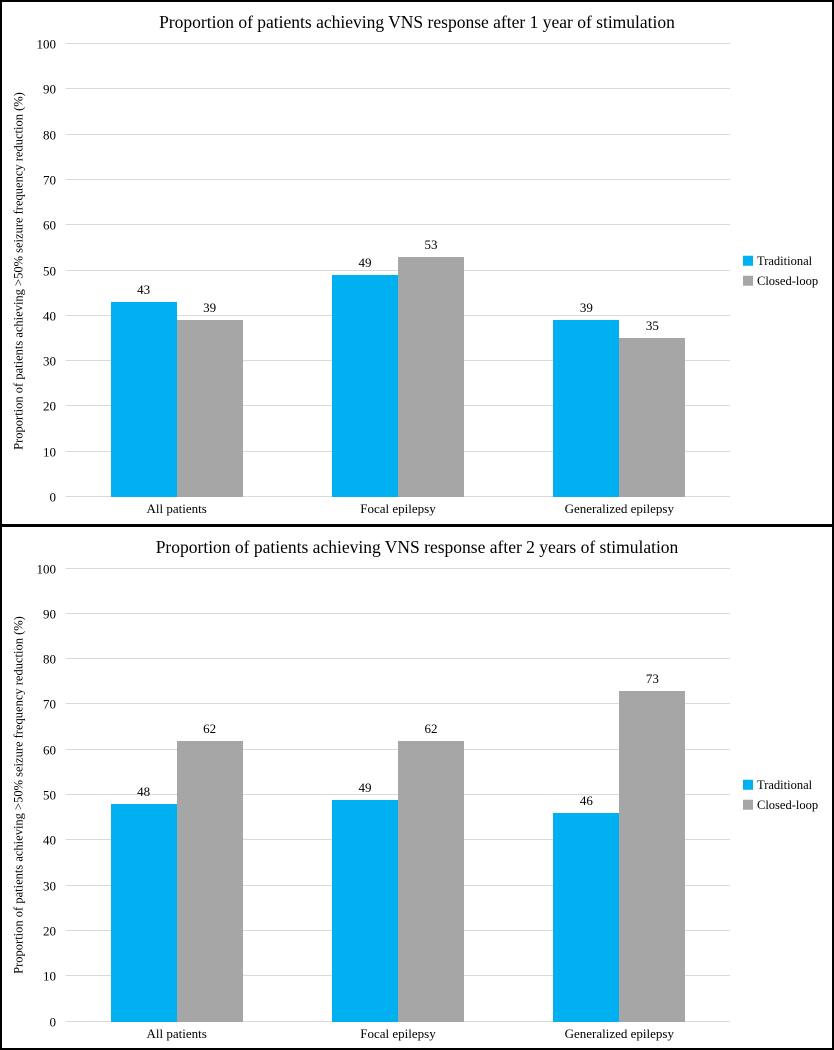 The height and width of the screenshot is (1050, 834). I want to click on category-group: 48 62, so click(176, 795).